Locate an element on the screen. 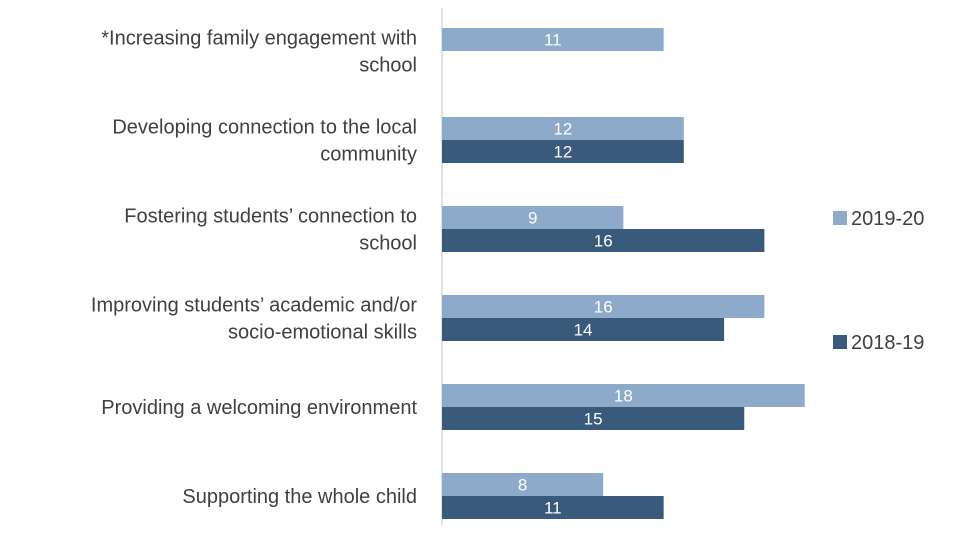  category-label: Supporting the whole child is located at coordinates (299, 497).